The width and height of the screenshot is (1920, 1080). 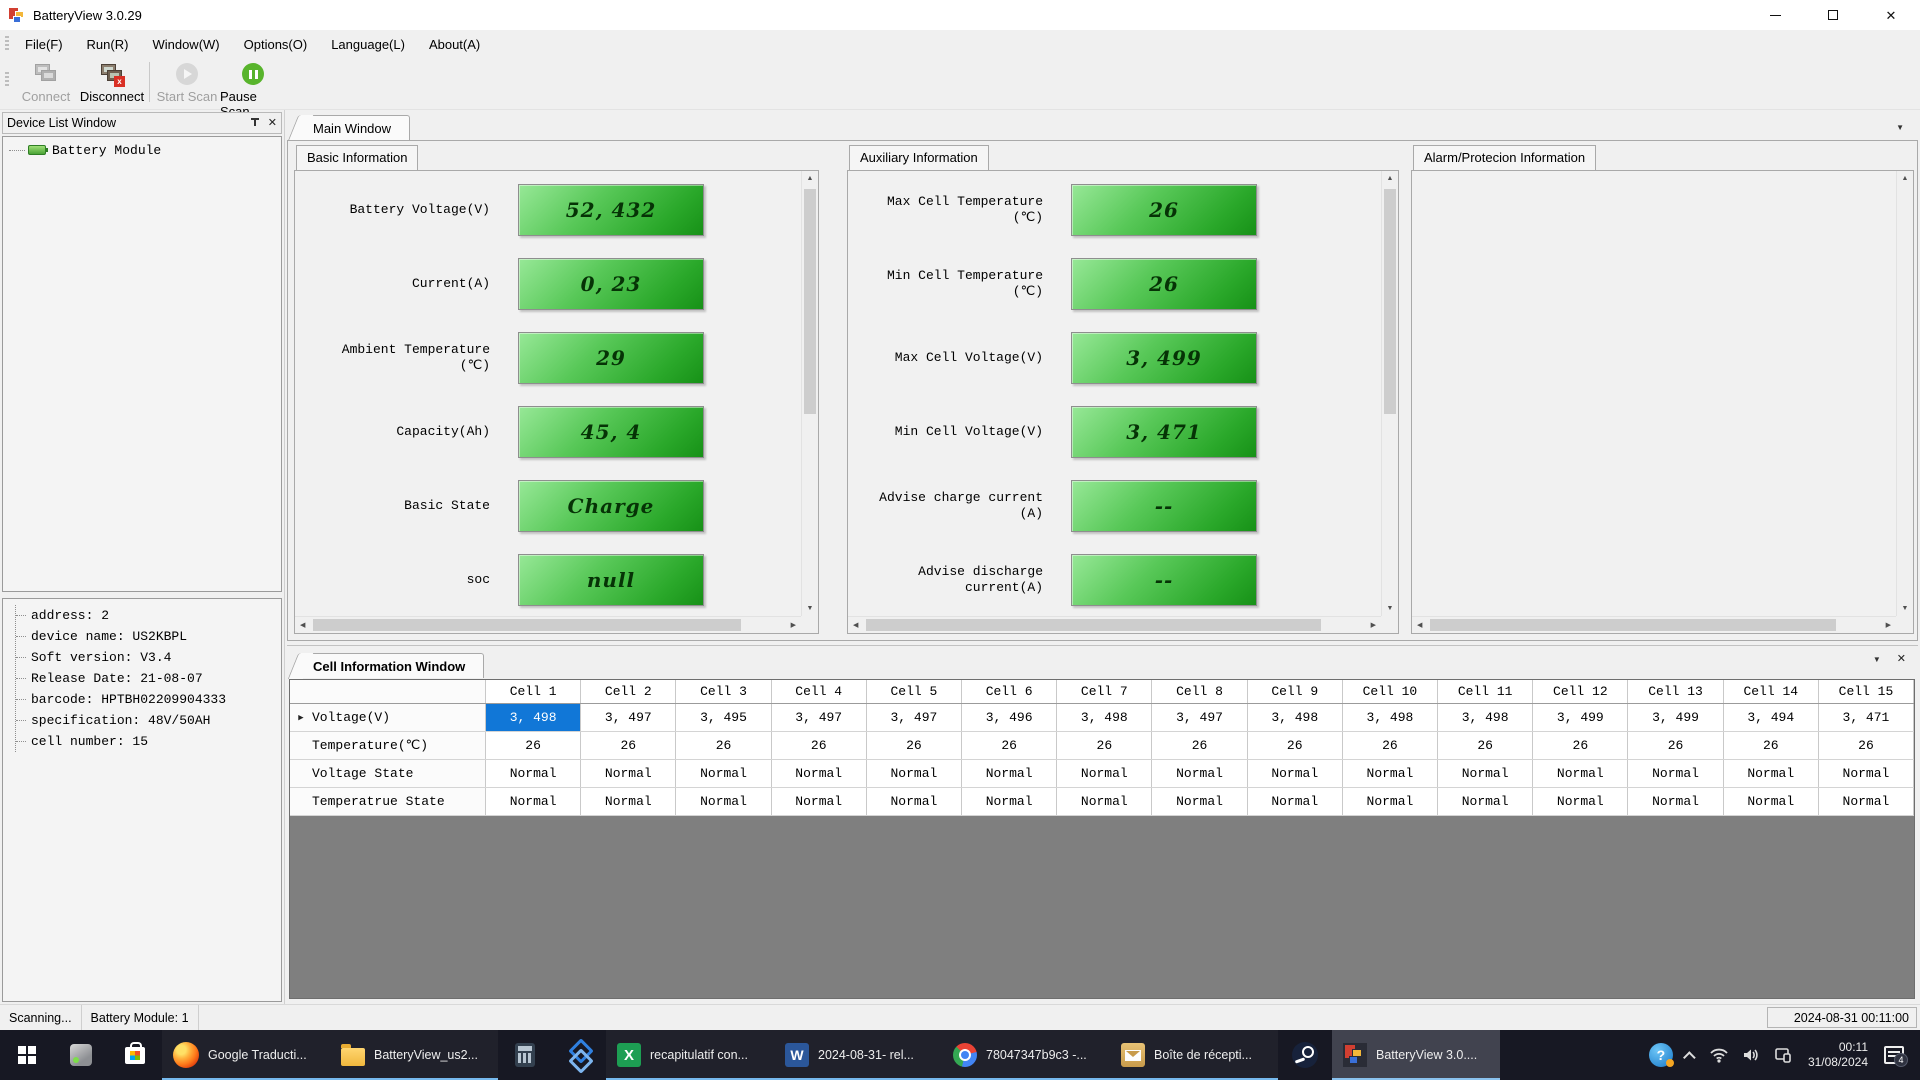 I want to click on table-cell: 3, 499, so click(x=1581, y=717).